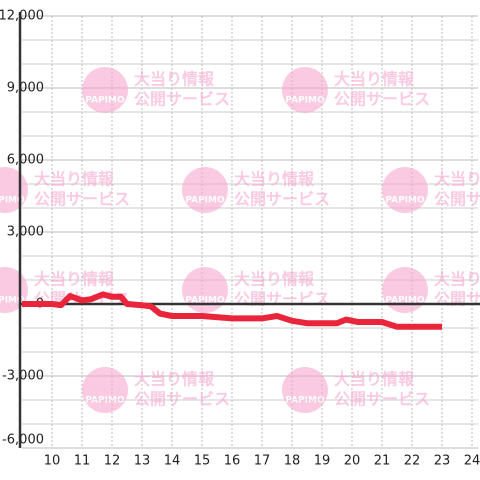  I want to click on y-tick-label: -6,000, so click(23, 440).